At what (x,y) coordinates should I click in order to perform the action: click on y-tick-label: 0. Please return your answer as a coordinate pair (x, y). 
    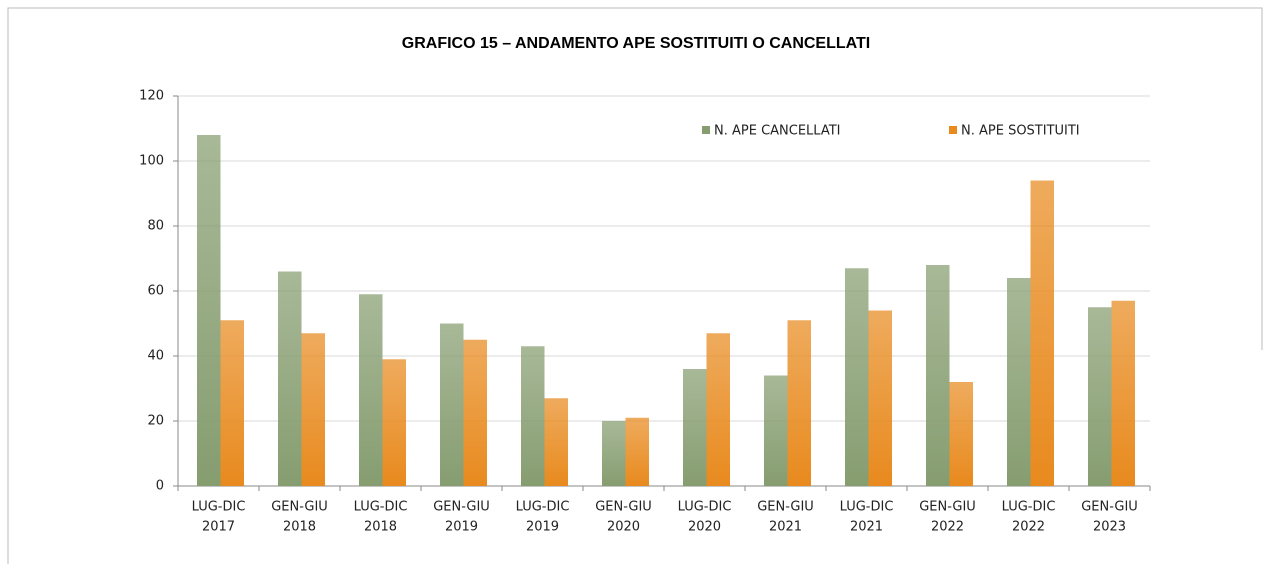
    Looking at the image, I should click on (160, 486).